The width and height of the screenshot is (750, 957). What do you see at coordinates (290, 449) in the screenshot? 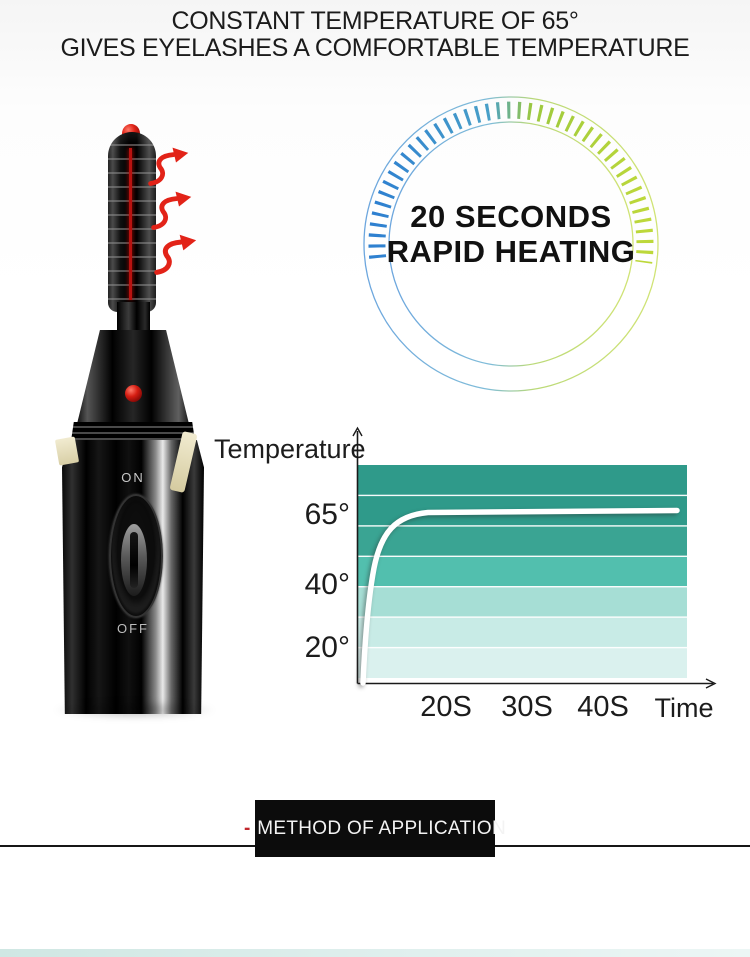
I see `chart-y-axis-title: Temperature` at bounding box center [290, 449].